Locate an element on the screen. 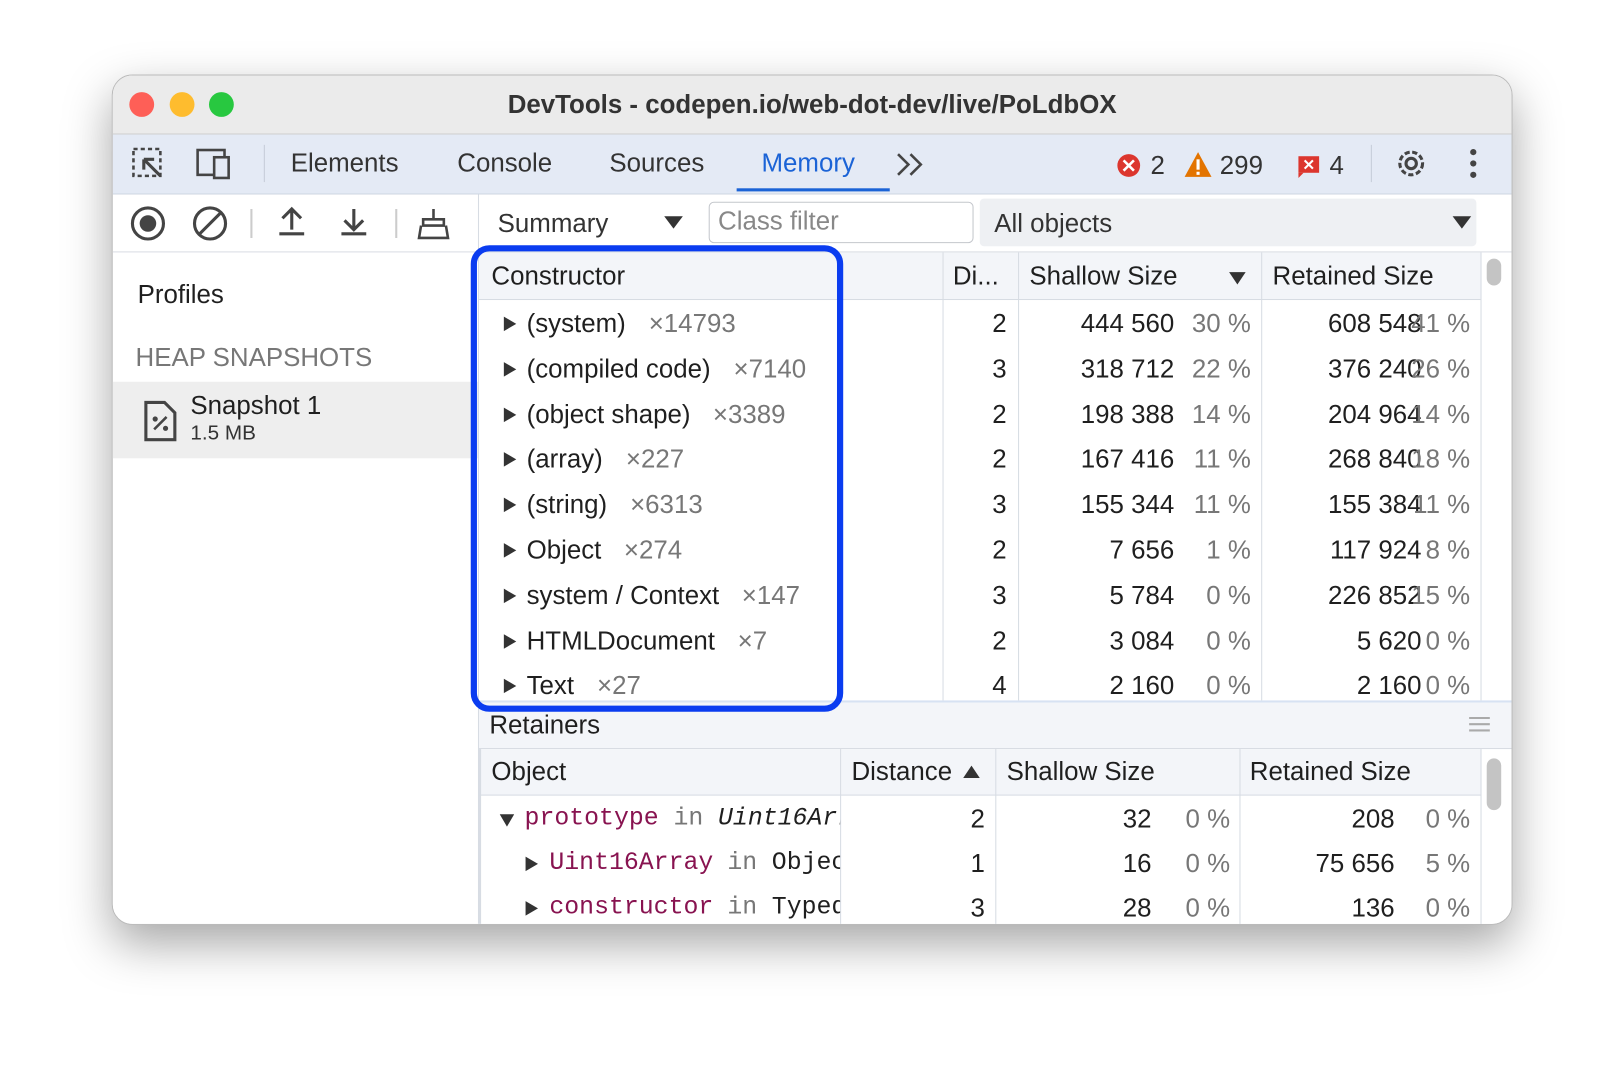 This screenshot has height=1066, width=1614. constructor-name: (string) is located at coordinates (567, 505).